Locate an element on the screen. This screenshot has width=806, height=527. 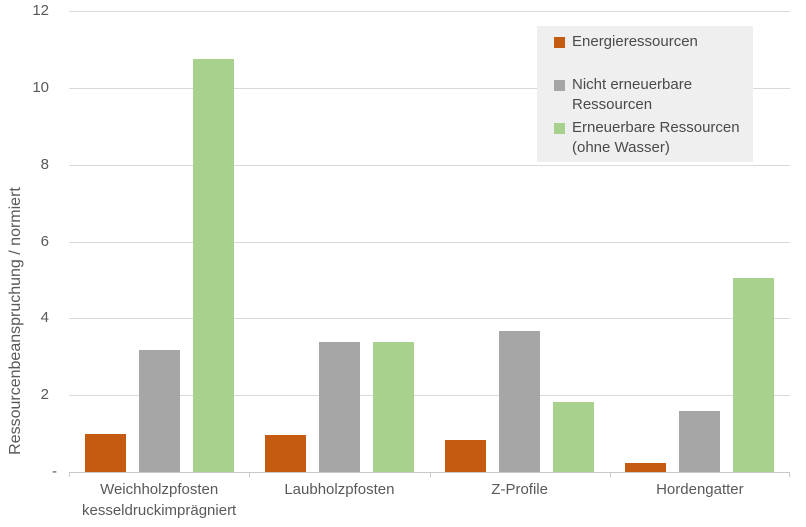
legend-item-label: Energieressourcen is located at coordinates (635, 41).